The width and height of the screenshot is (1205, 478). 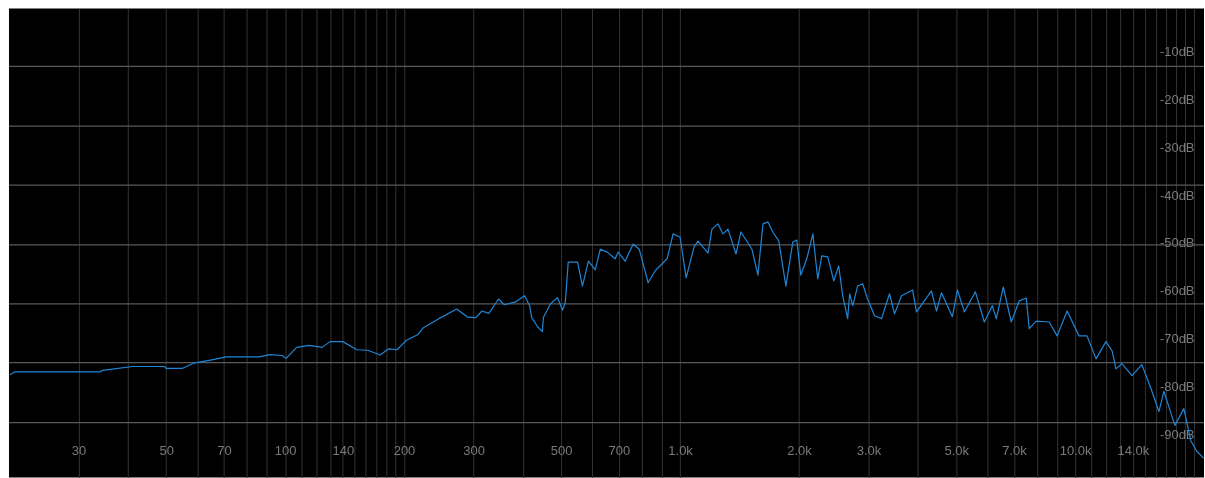 I want to click on x-tick-label: 14.0k, so click(x=1133, y=451).